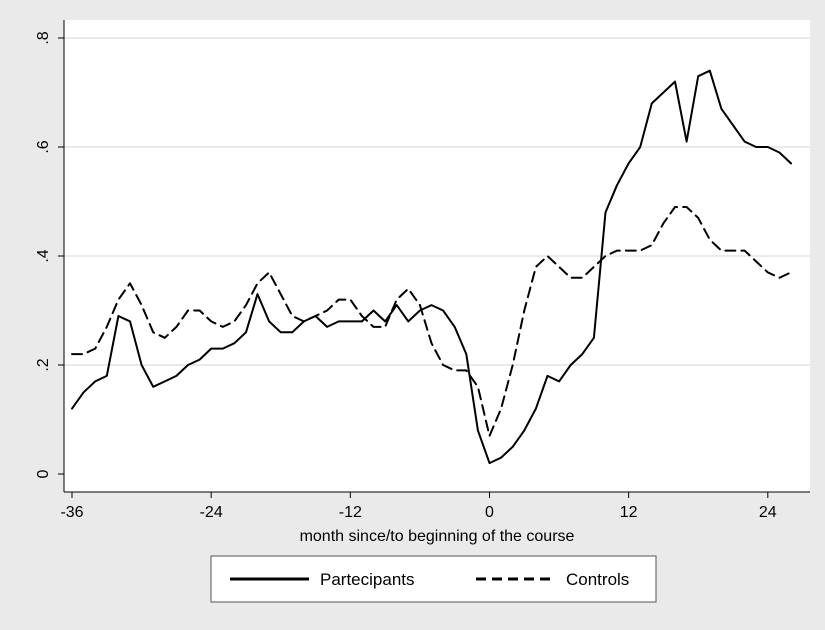  Describe the element at coordinates (597, 579) in the screenshot. I see `legend-label-controls: Controls` at that location.